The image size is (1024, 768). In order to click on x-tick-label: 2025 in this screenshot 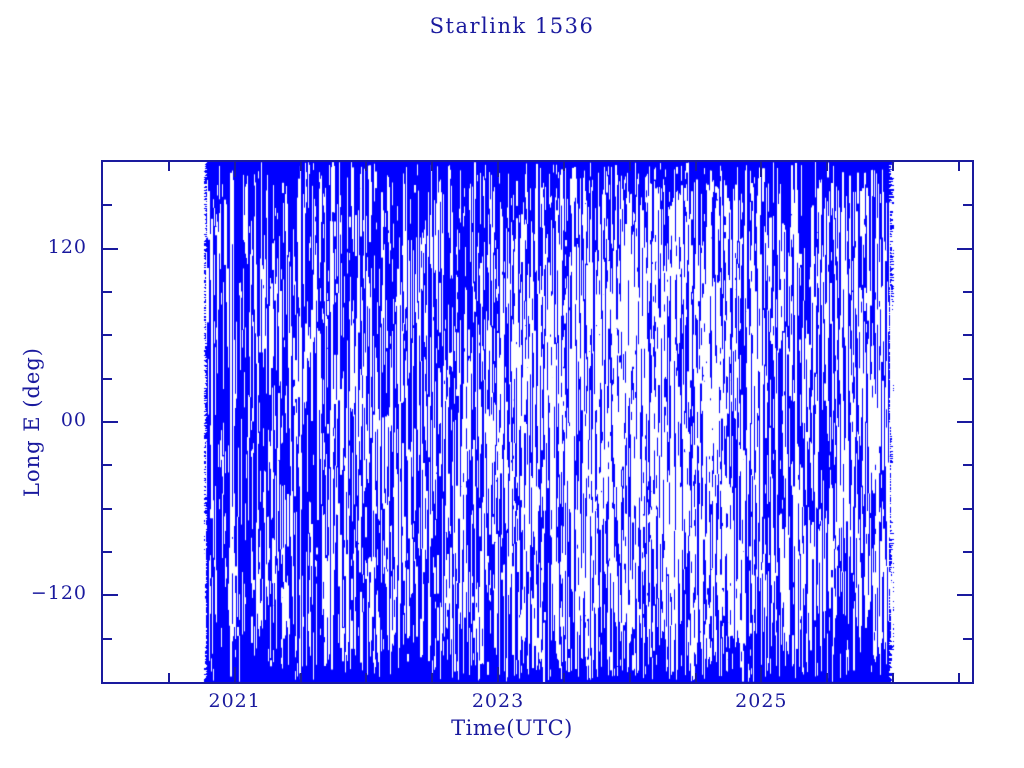, I will do `click(761, 701)`.